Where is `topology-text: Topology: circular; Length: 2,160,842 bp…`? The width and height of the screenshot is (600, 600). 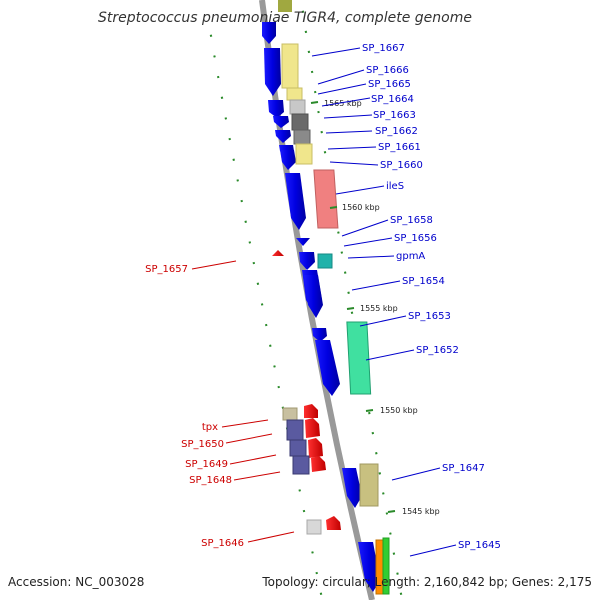 topology-text: Topology: circular; Length: 2,160,842 bp… is located at coordinates (426, 582).